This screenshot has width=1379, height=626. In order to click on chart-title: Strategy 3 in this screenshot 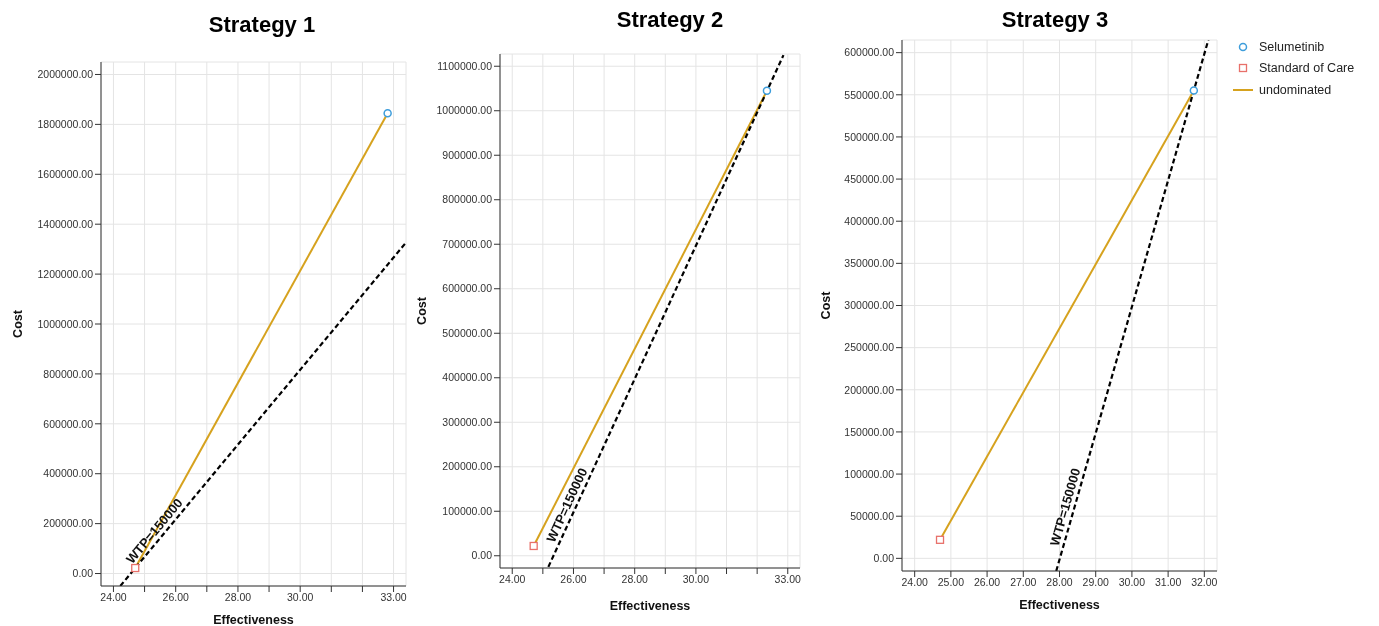, I will do `click(1055, 20)`.